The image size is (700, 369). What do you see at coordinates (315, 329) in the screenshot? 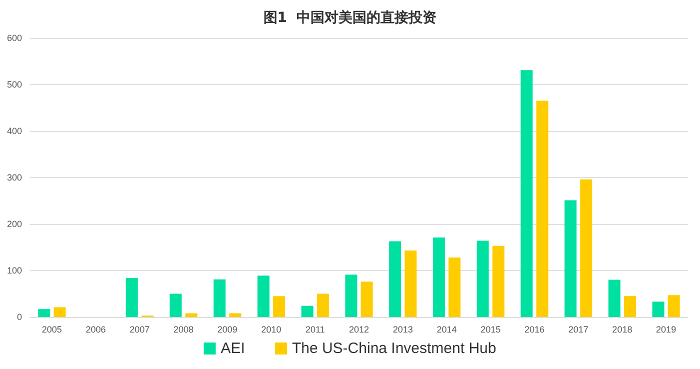
I see `x-tick-label: 2011` at bounding box center [315, 329].